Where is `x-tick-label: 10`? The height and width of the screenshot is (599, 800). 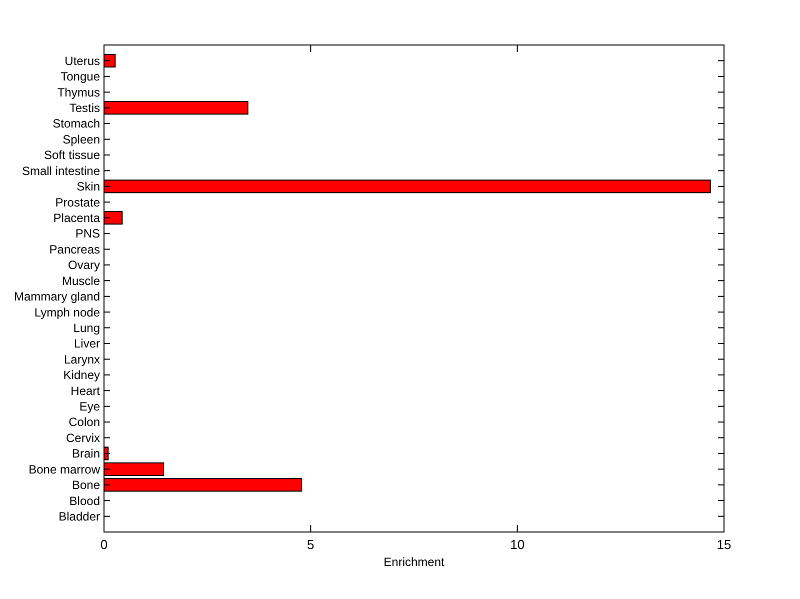 x-tick-label: 10 is located at coordinates (517, 544).